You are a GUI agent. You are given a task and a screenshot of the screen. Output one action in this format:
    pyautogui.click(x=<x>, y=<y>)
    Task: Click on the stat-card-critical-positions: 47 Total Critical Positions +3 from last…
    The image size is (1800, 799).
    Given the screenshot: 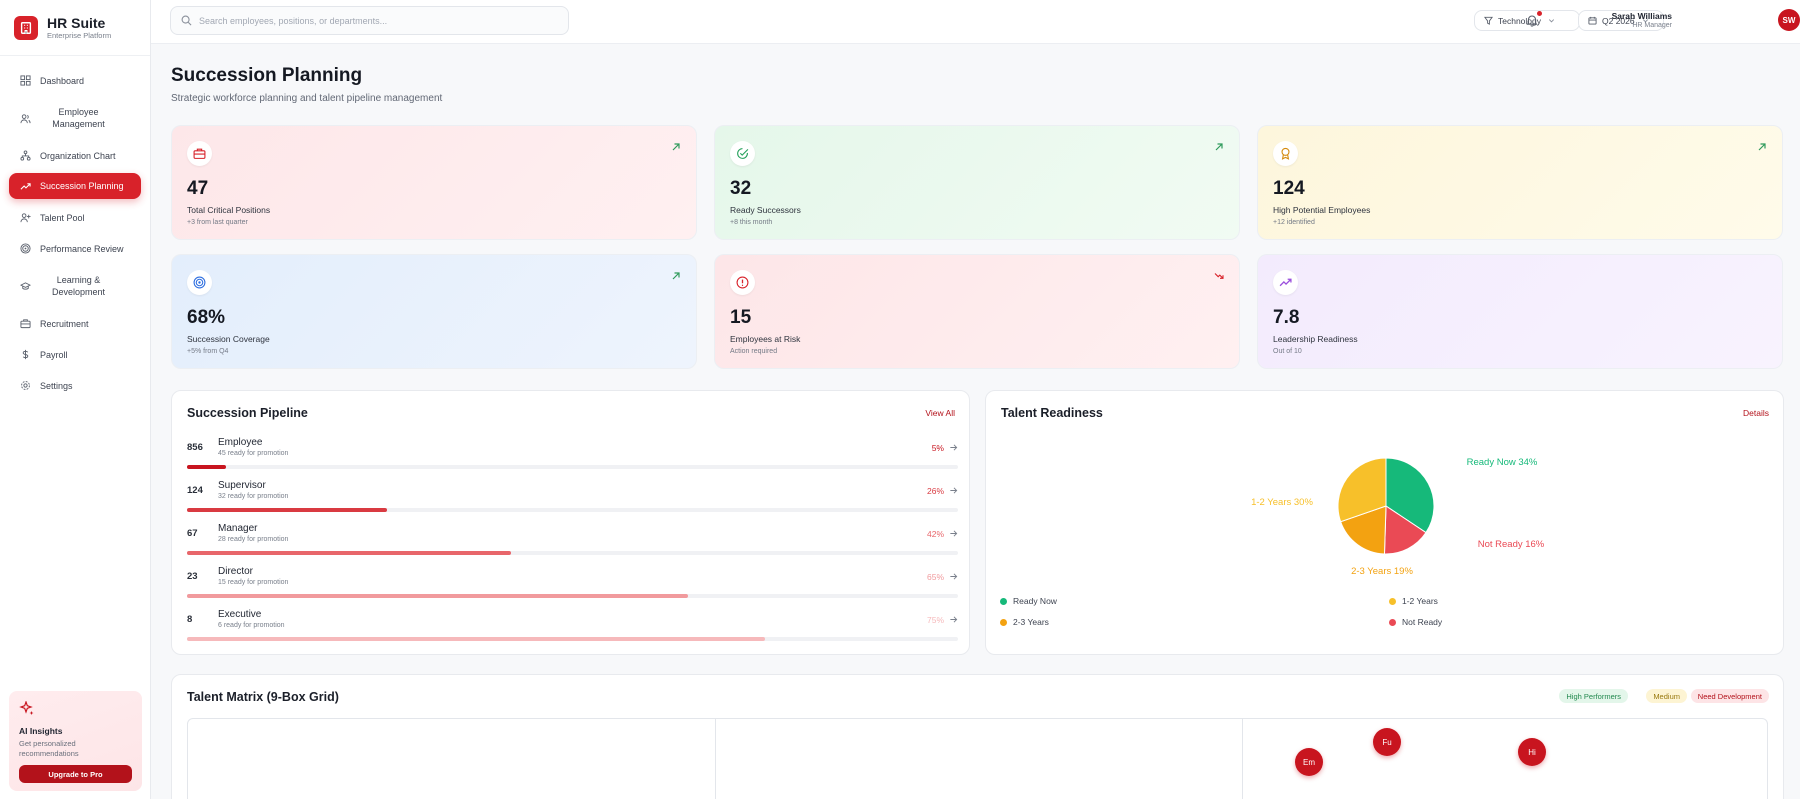 What is the action you would take?
    pyautogui.click(x=434, y=182)
    